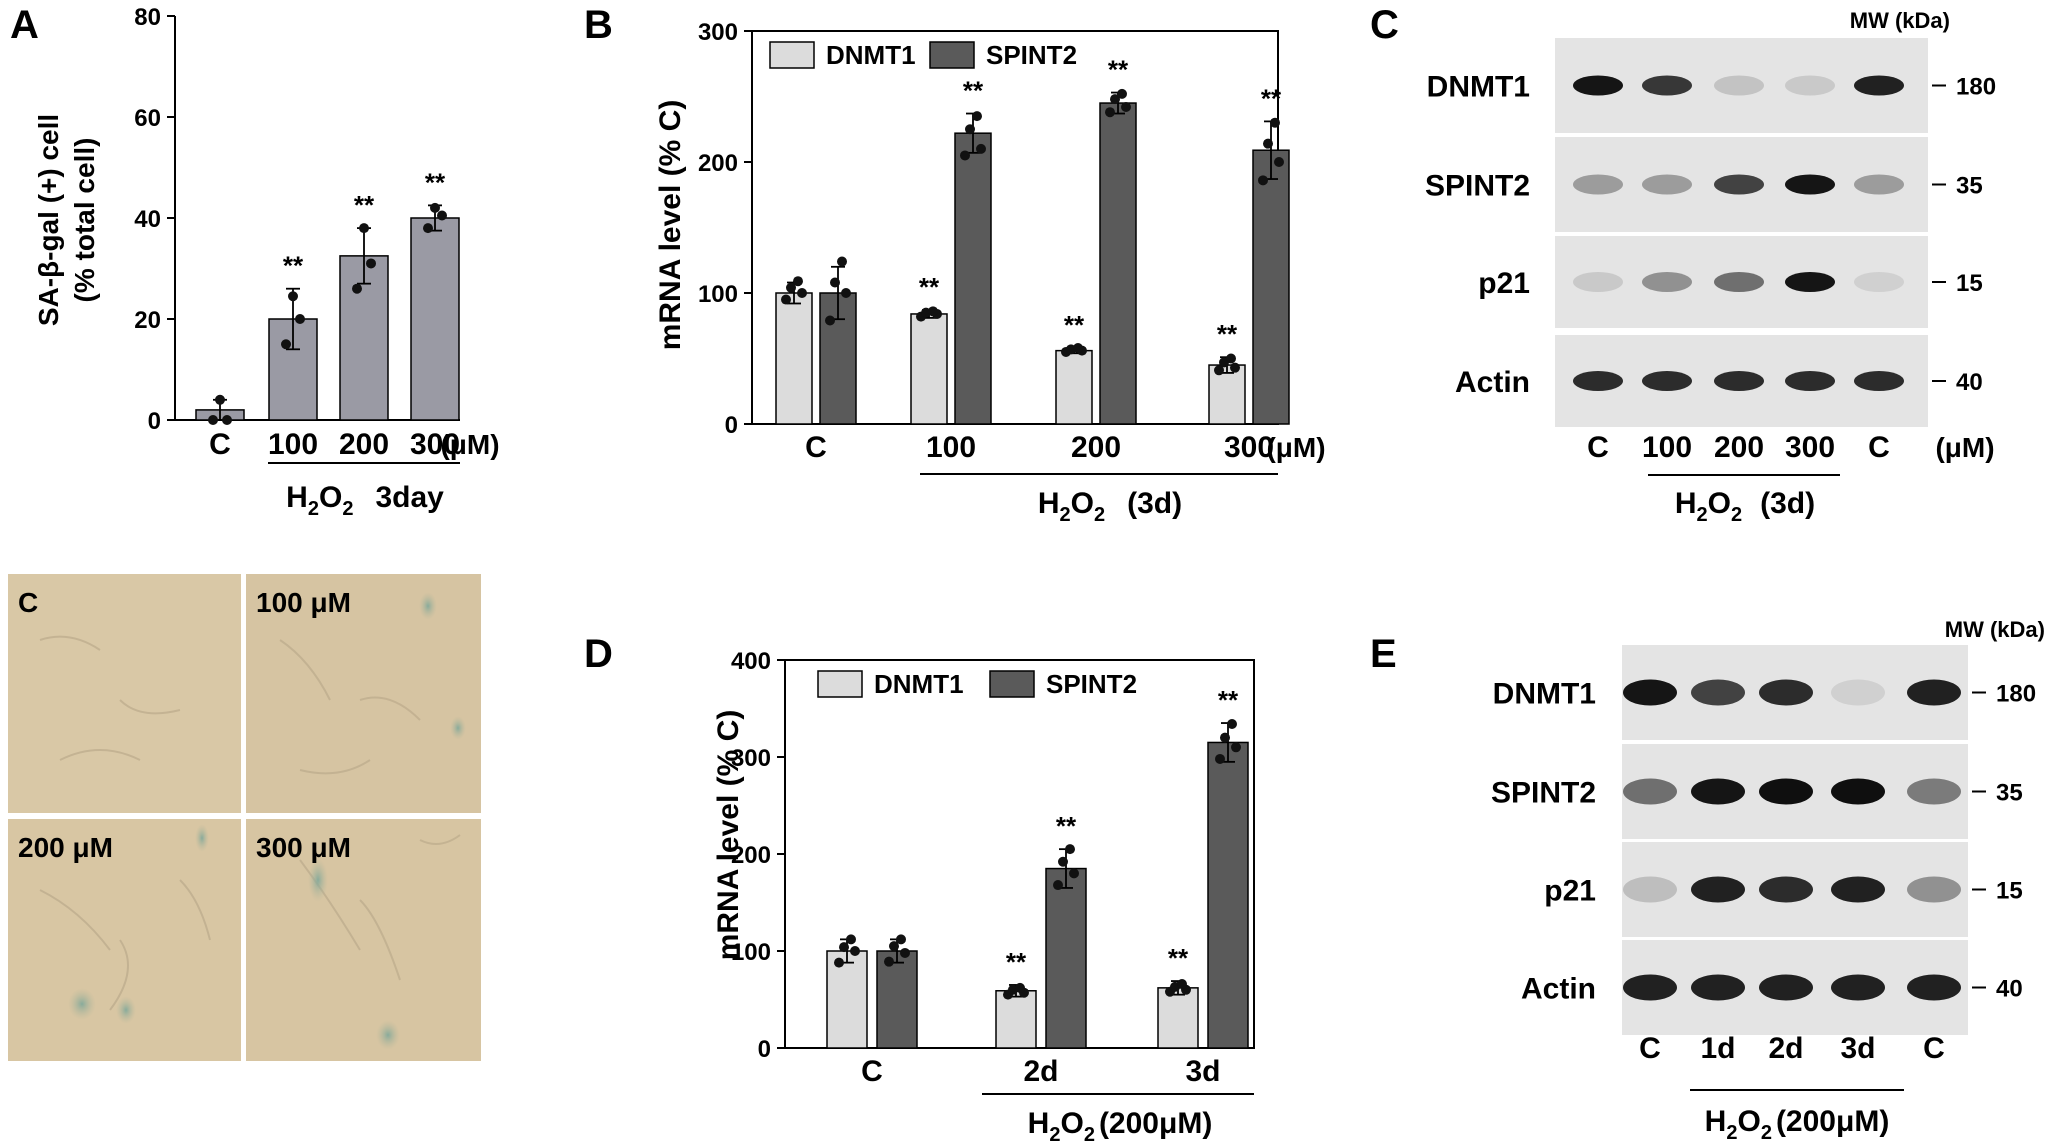 The height and width of the screenshot is (1147, 2050). Describe the element at coordinates (952, 55) in the screenshot. I see `chart-b-legend-swatch` at that location.